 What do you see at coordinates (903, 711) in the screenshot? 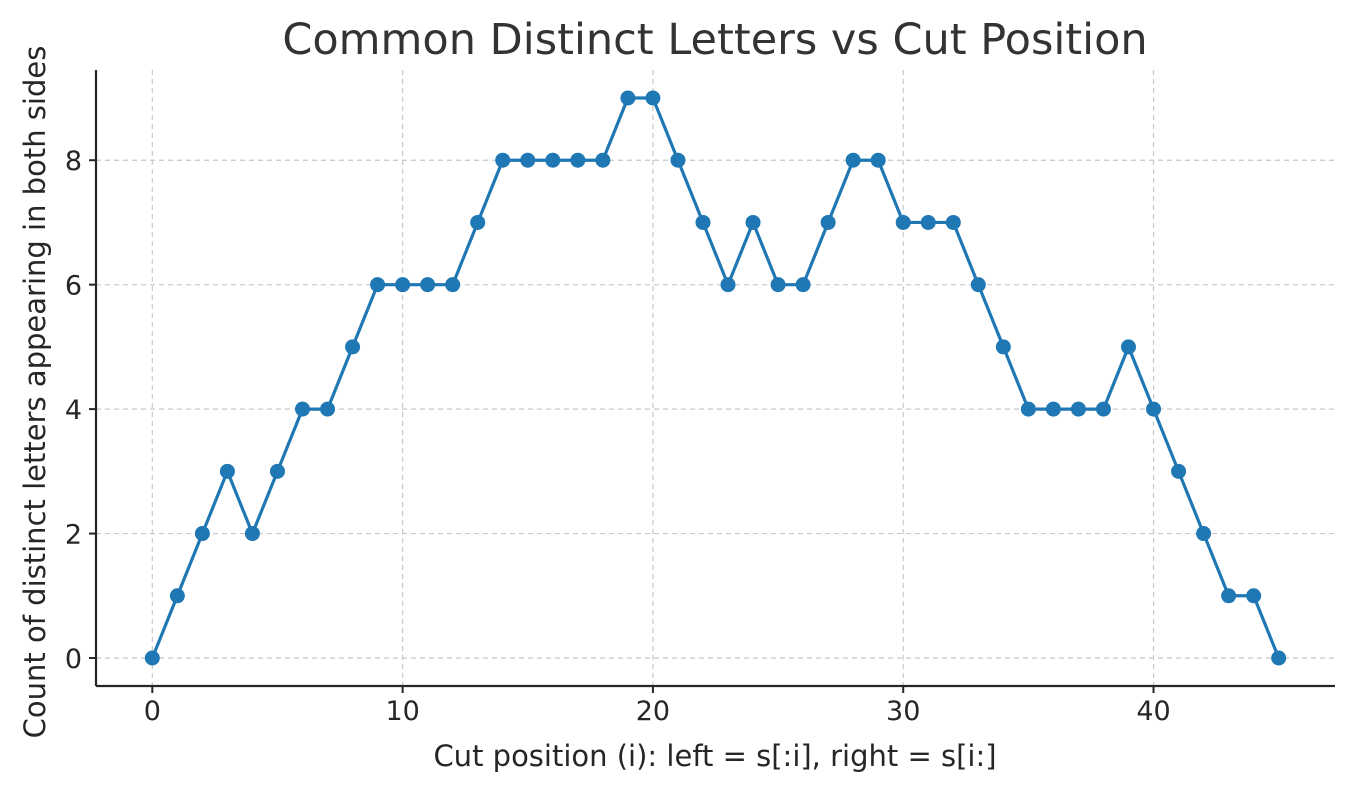
I see `x-tick-label: 30` at bounding box center [903, 711].